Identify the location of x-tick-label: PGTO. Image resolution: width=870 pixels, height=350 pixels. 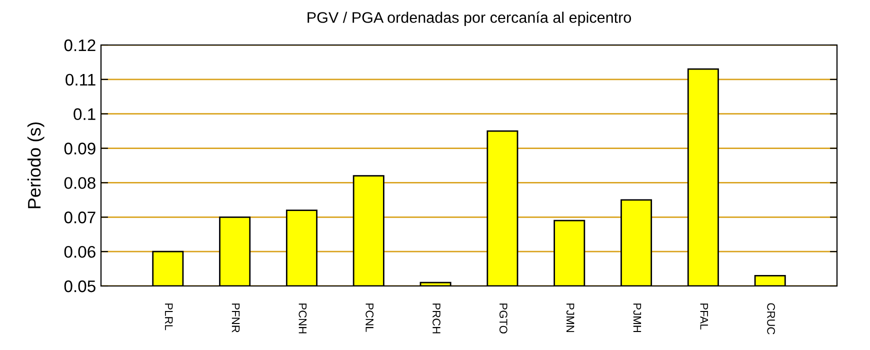
(503, 319).